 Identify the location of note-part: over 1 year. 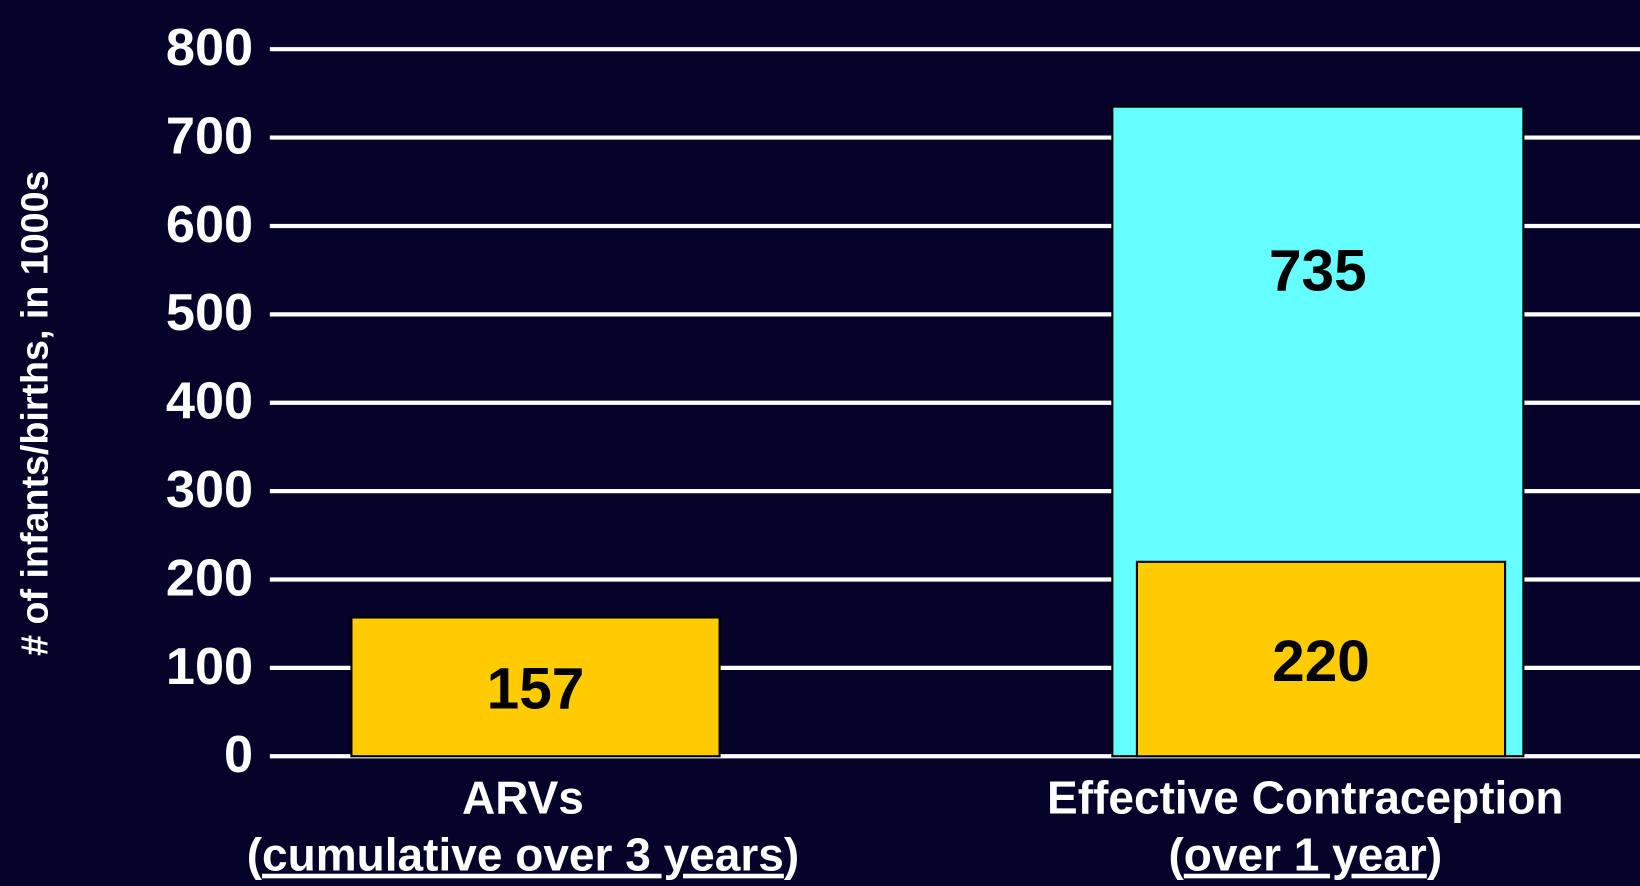
(1305, 855).